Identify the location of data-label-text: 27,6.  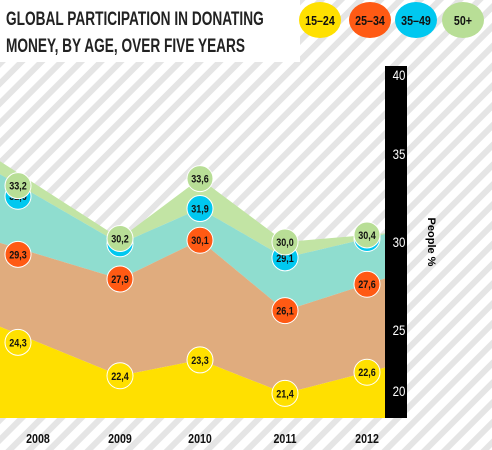
(367, 285).